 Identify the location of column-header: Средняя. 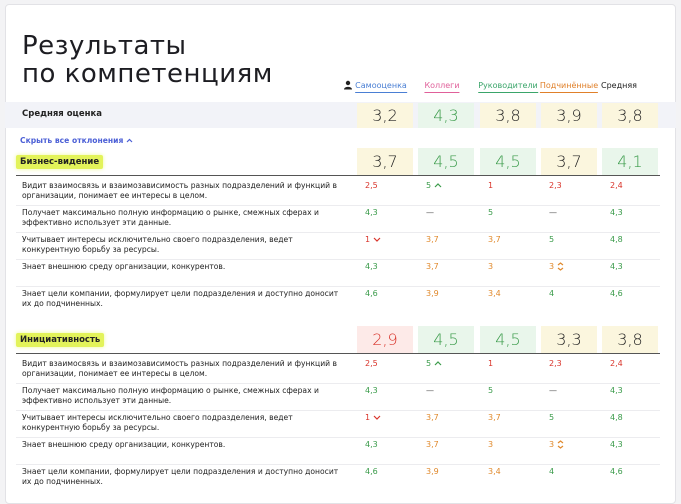
(619, 85).